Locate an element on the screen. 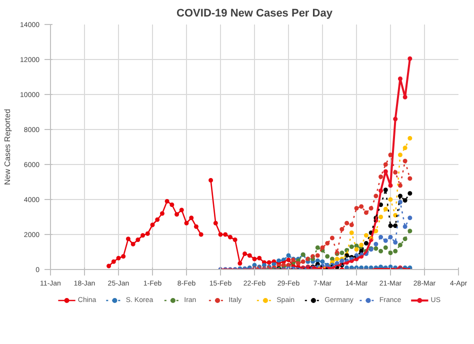 Image resolution: width=474 pixels, height=344 pixels. chart-title: COVID-19 New Cases Per Day is located at coordinates (255, 14).